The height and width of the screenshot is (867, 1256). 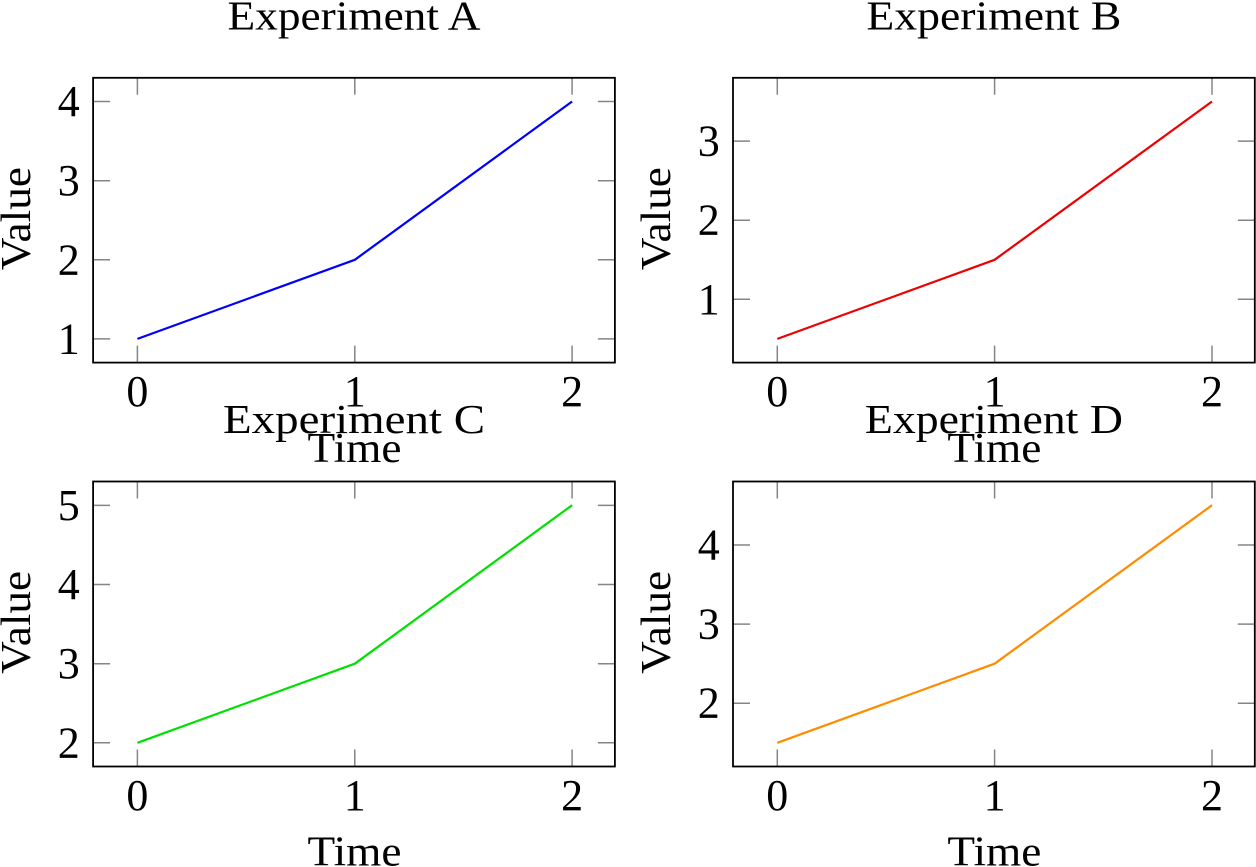 What do you see at coordinates (994, 419) in the screenshot?
I see `svg-text: Experiment D` at bounding box center [994, 419].